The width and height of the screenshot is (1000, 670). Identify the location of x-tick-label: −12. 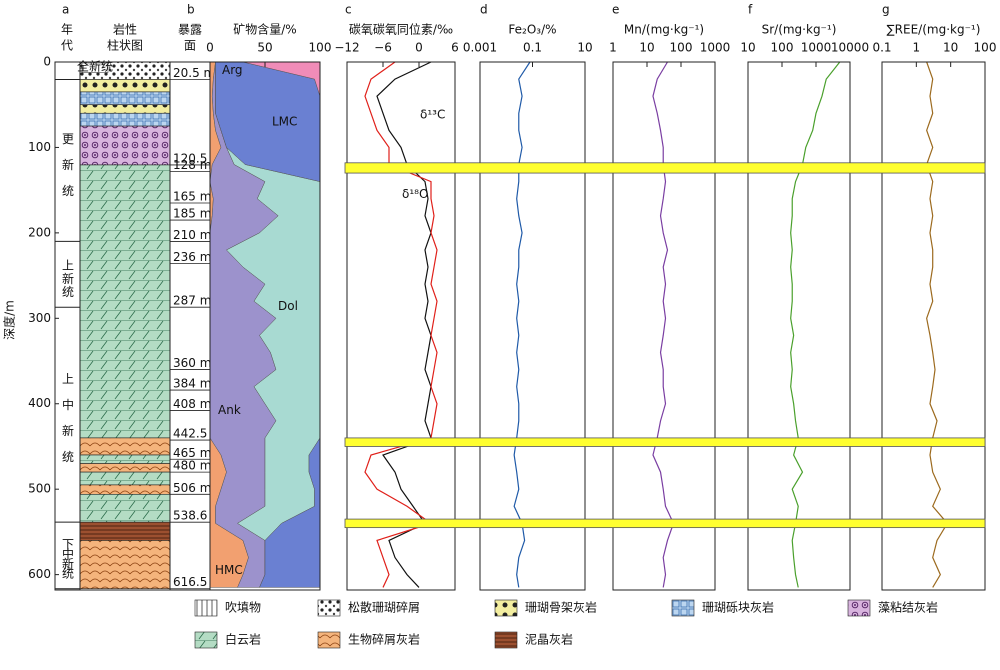
(346, 48).